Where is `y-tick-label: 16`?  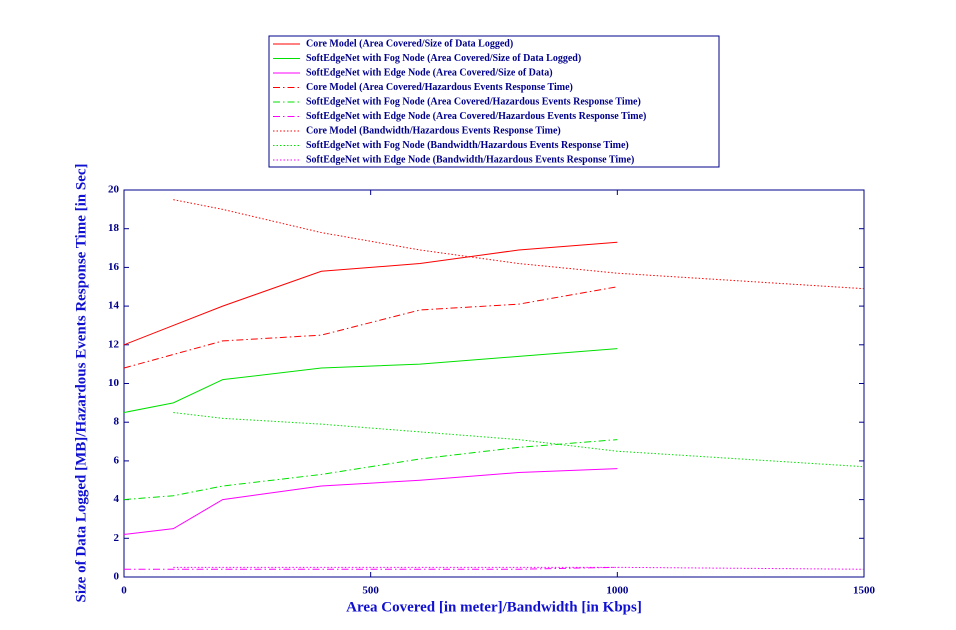 y-tick-label: 16 is located at coordinates (114, 267).